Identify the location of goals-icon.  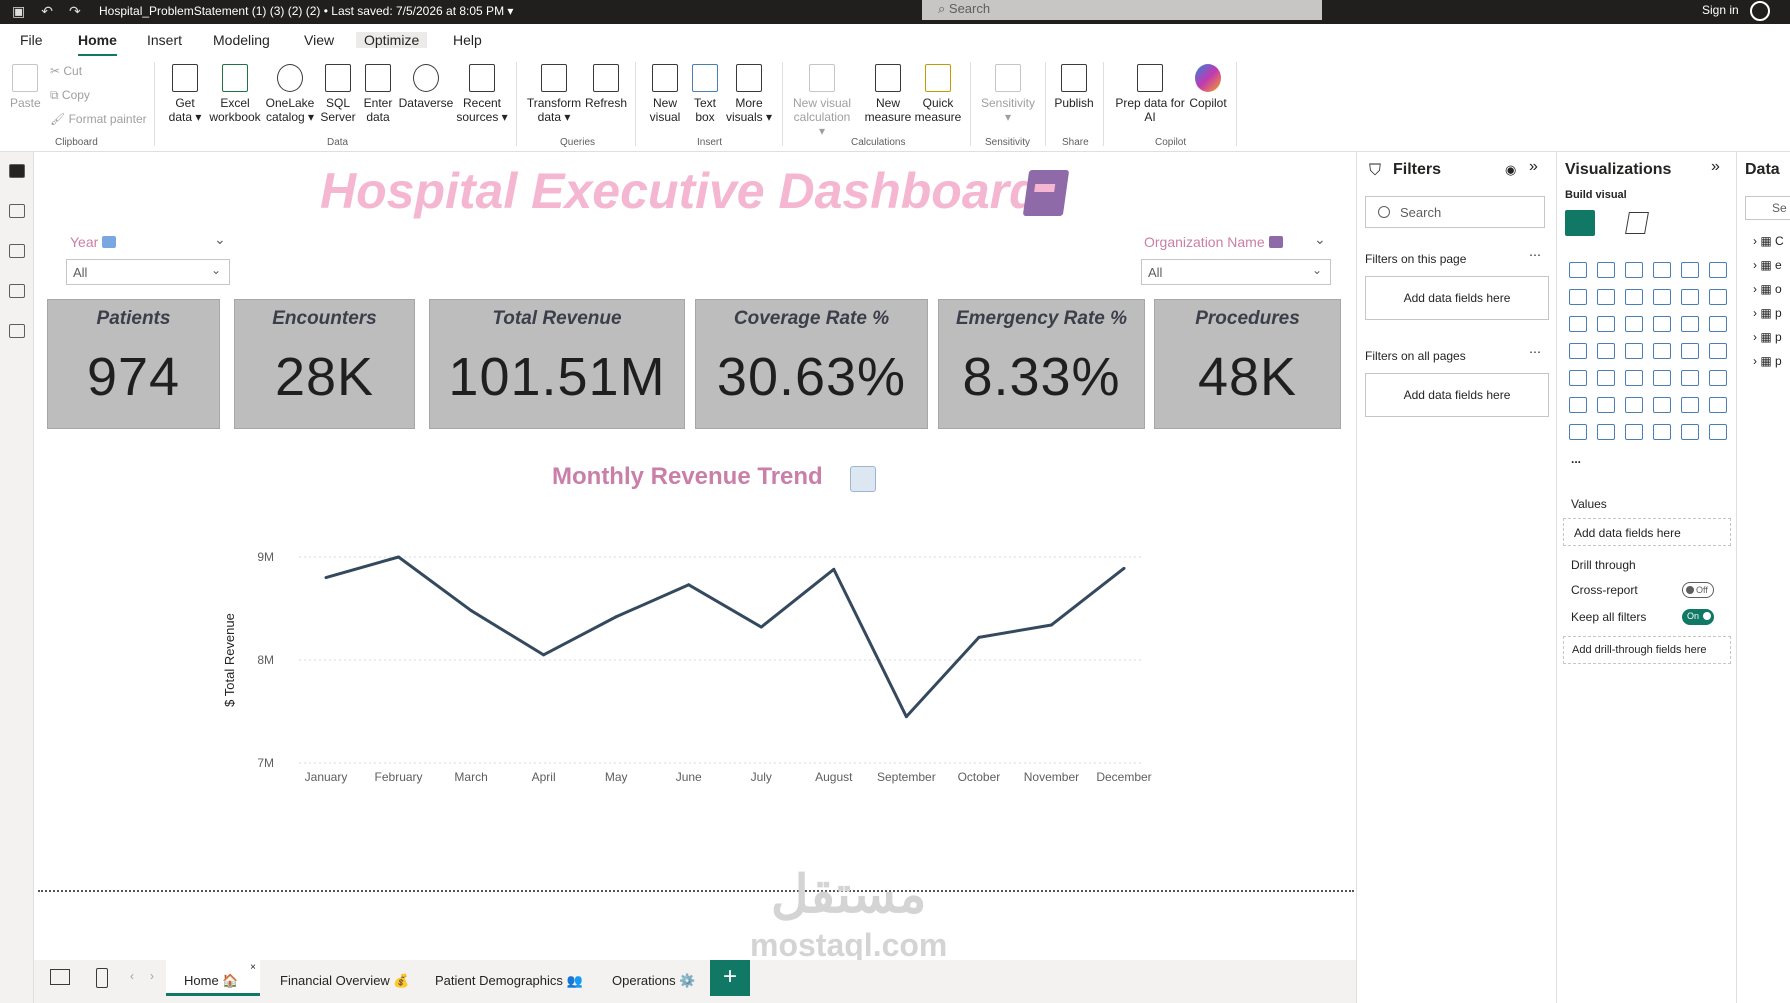
(1718, 405).